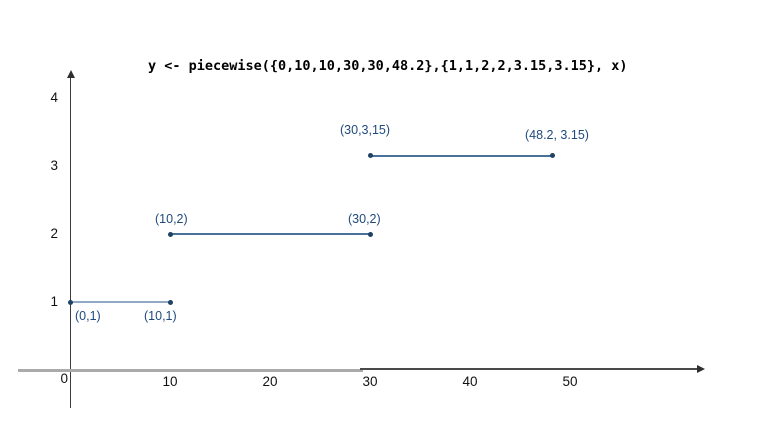 Image resolution: width=768 pixels, height=432 pixels. What do you see at coordinates (170, 381) in the screenshot?
I see `x-tick-label: 10` at bounding box center [170, 381].